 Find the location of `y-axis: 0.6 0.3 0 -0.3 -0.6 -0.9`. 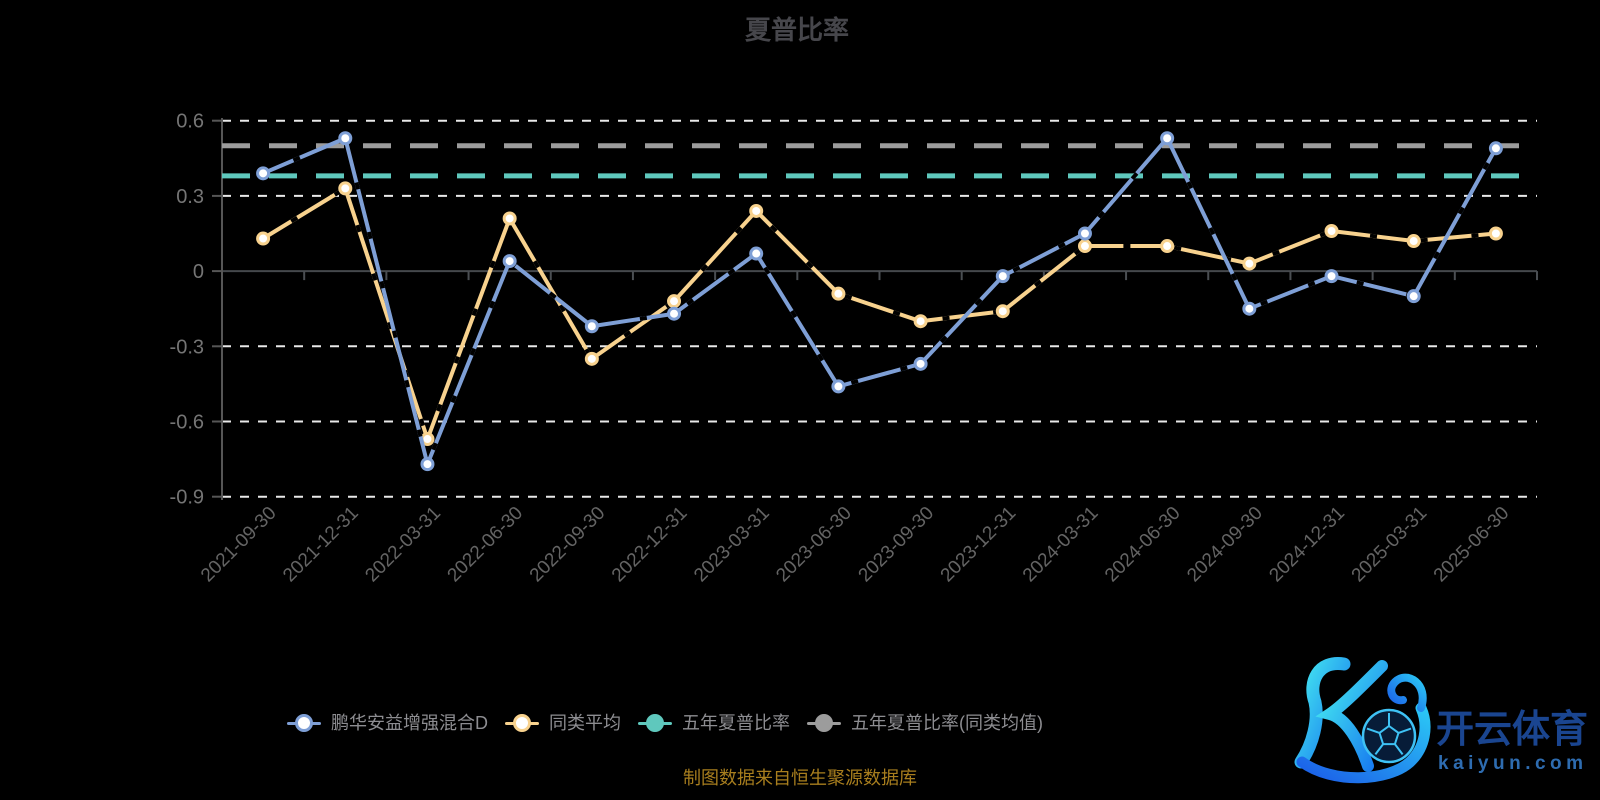

y-axis: 0.6 0.3 0 -0.3 -0.6 -0.9 is located at coordinates (196, 310).